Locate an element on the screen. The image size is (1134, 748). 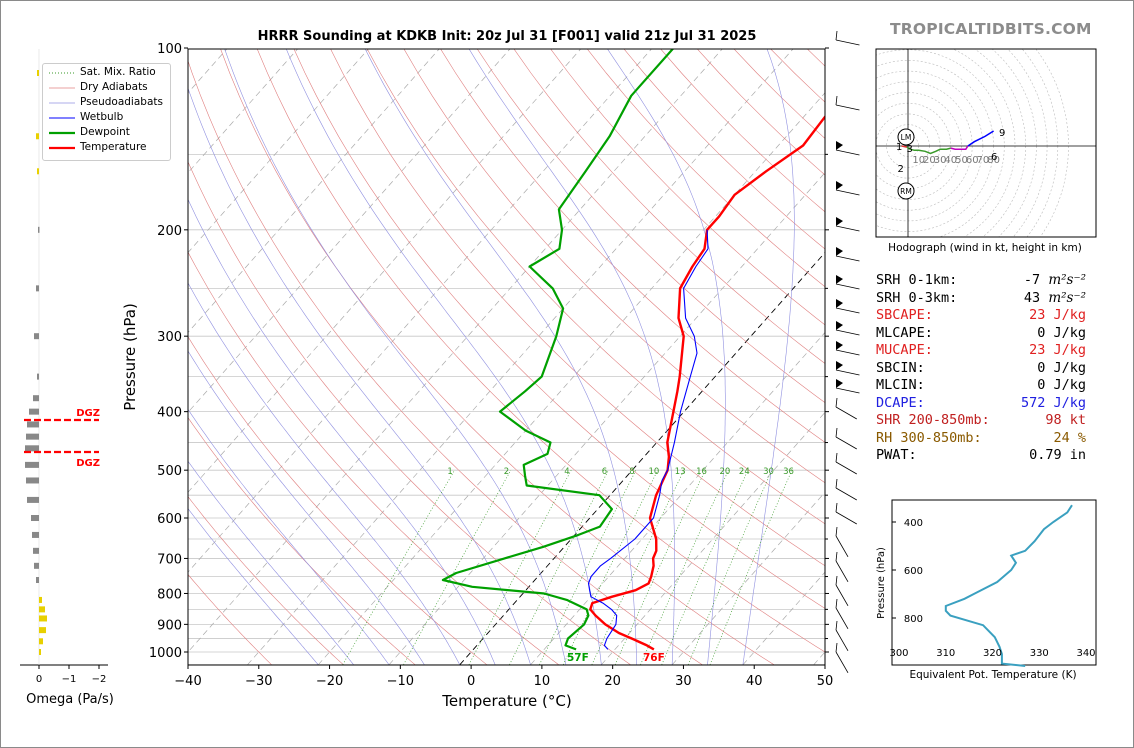
hodograph-ring-label: 10 is located at coordinates (918, 160).